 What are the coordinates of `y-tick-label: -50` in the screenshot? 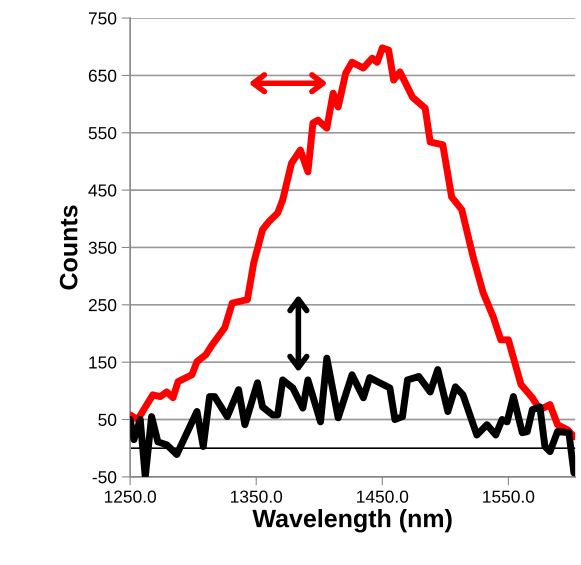 It's located at (104, 477).